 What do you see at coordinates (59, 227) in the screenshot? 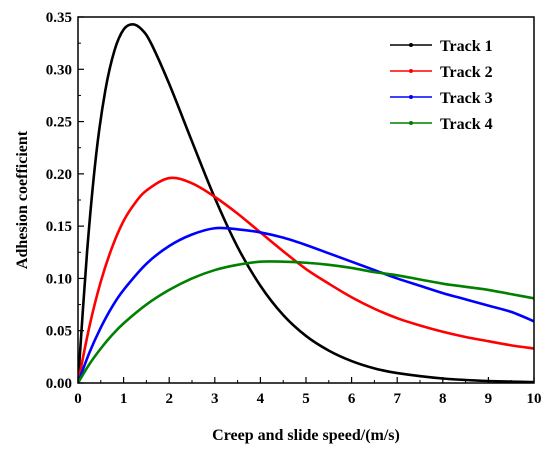
I see `y-tick-label-3: 0.15` at bounding box center [59, 227].